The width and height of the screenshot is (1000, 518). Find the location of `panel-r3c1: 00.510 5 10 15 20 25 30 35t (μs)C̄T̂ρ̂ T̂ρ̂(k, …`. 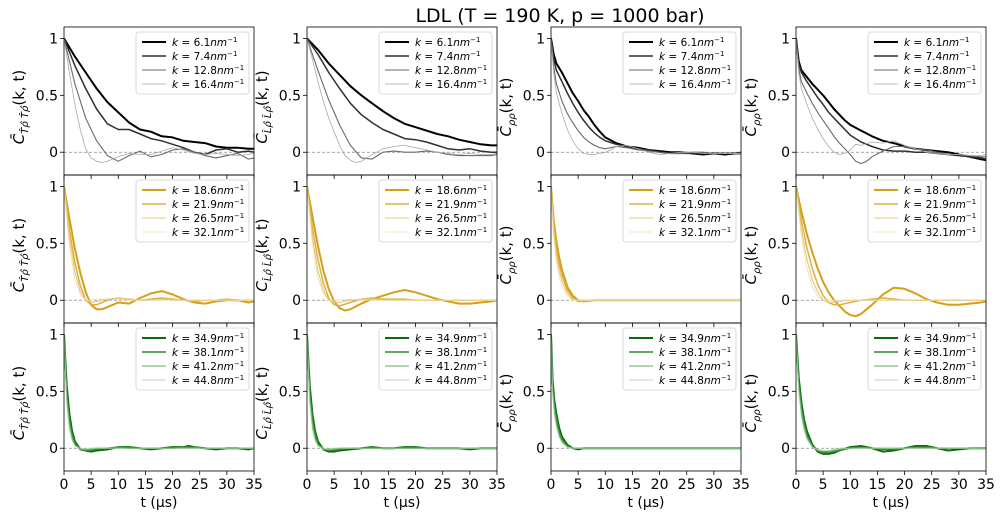

panel-r3c1: 00.510 5 10 15 20 25 30 35t (μs)C̄T̂ρ̂ T̂ρ̂(k, … is located at coordinates (136, 416).